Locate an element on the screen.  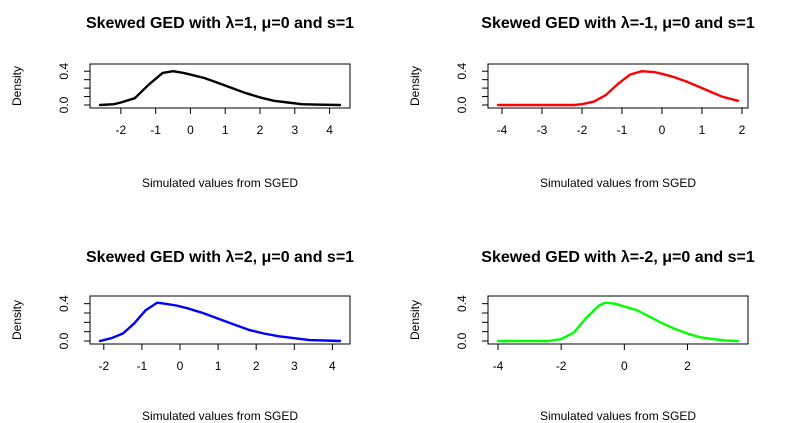
chart-title: Skewed GED with λ=-1, μ=0 and s=1 is located at coordinates (618, 23).